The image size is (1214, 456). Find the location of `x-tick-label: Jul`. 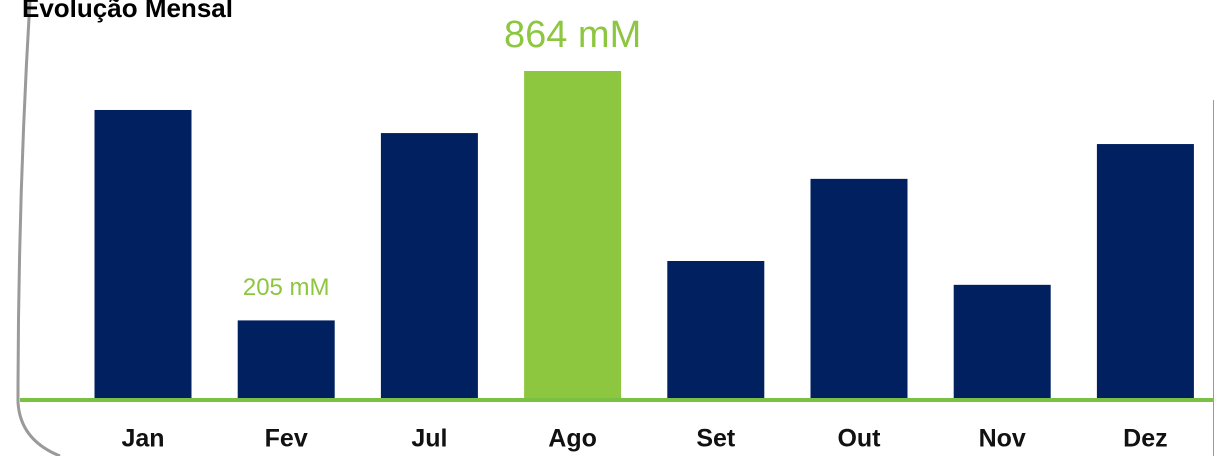

x-tick-label: Jul is located at coordinates (429, 439).